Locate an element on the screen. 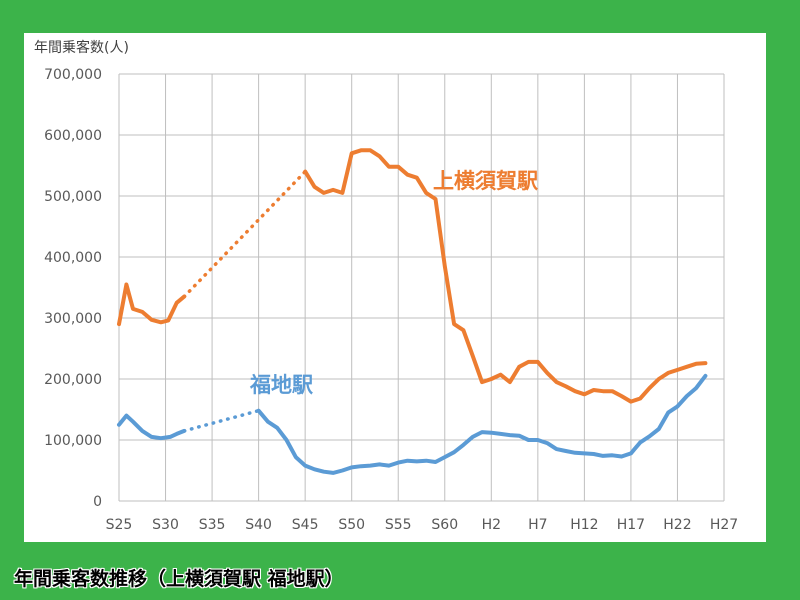 The height and width of the screenshot is (600, 800). series-line-kamiyokosuka-dotted is located at coordinates (244, 234).